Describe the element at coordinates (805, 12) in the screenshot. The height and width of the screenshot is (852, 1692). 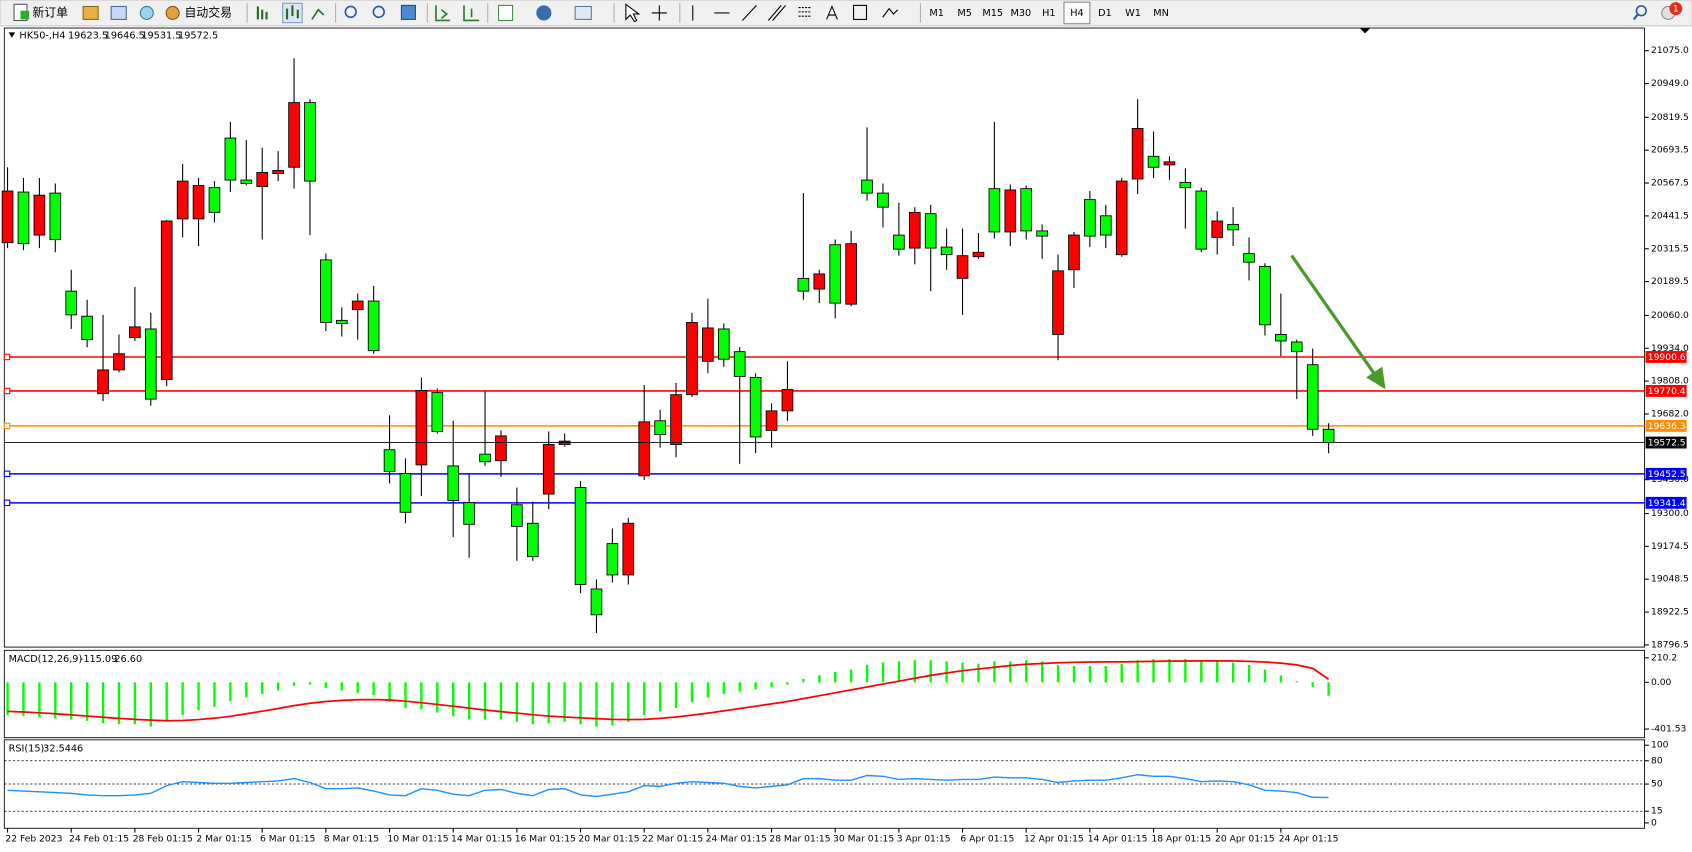
I see `fibo-button` at that location.